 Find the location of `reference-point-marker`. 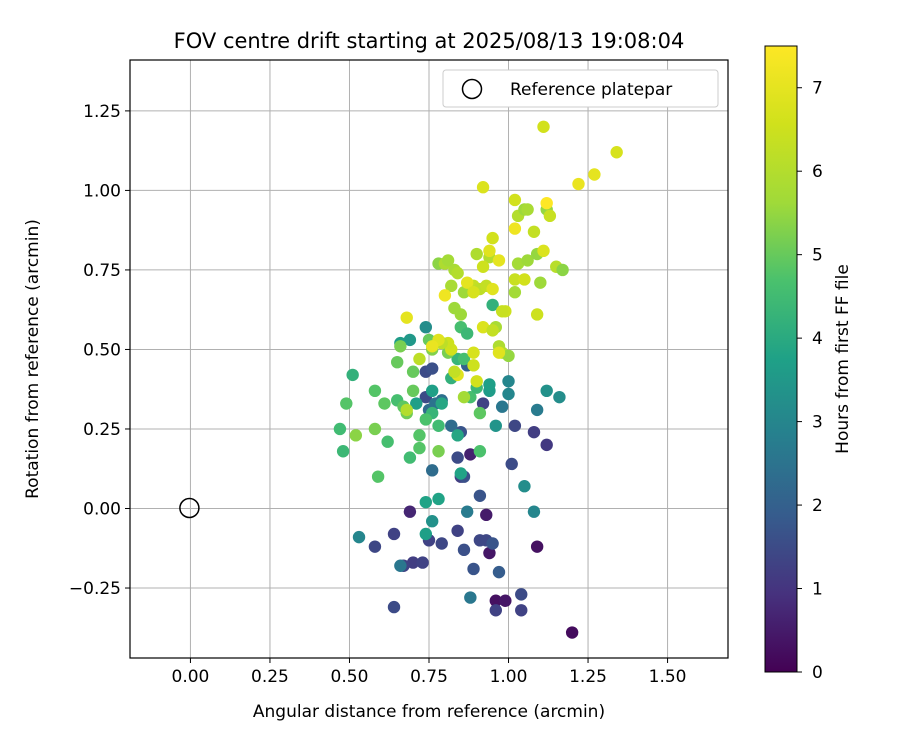

reference-point-marker is located at coordinates (189, 508).